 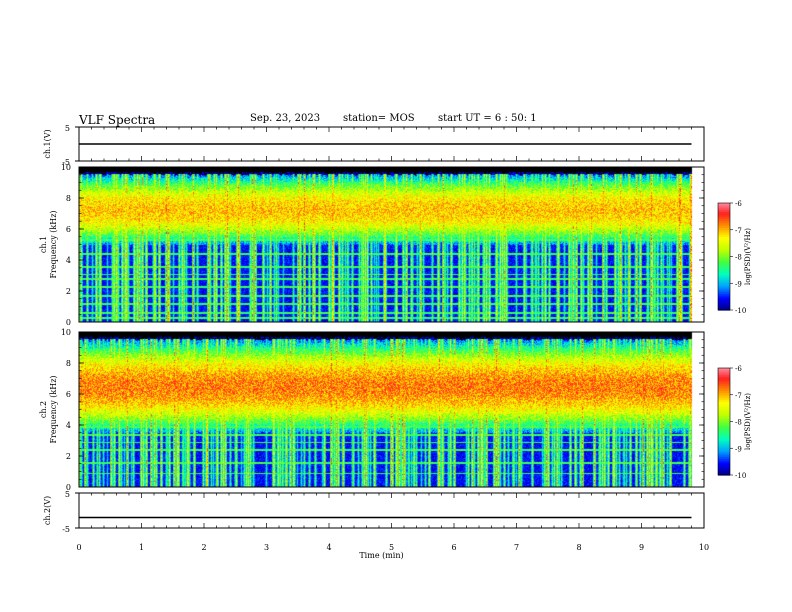 I want to click on x-tick-label: 5, so click(x=391, y=547).